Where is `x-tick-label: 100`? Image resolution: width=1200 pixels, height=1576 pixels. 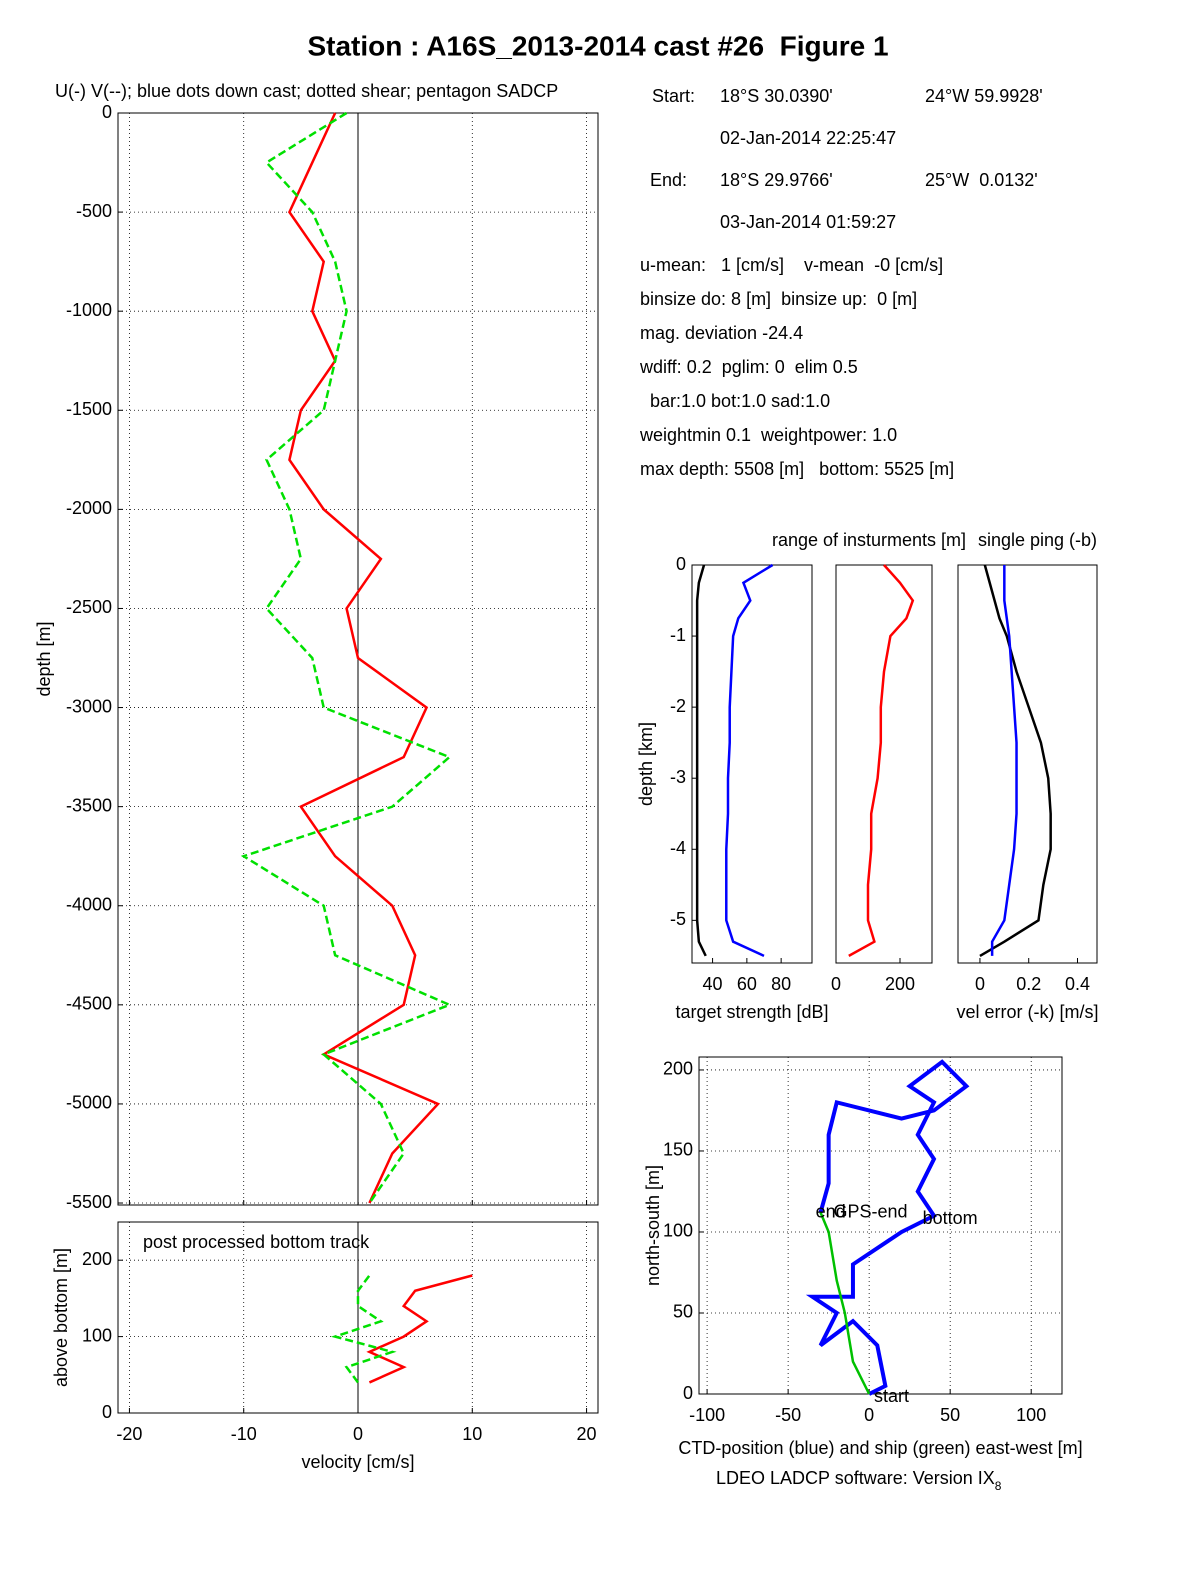 x-tick-label: 100 is located at coordinates (1031, 1415).